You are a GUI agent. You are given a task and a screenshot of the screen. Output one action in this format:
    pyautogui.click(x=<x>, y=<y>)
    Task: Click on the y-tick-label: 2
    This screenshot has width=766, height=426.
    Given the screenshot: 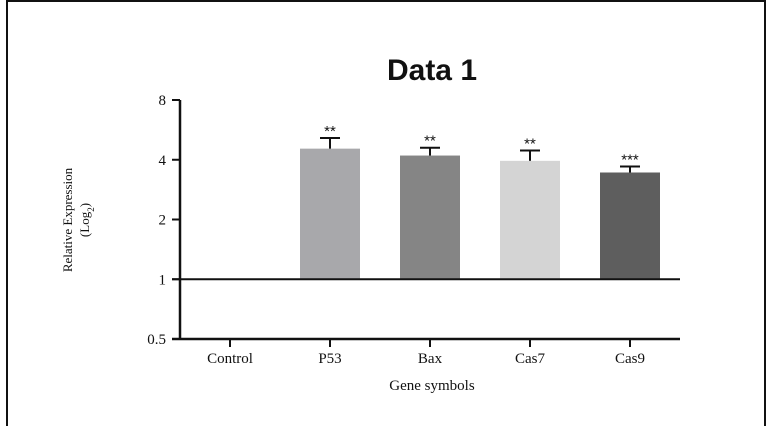 What is the action you would take?
    pyautogui.click(x=163, y=221)
    